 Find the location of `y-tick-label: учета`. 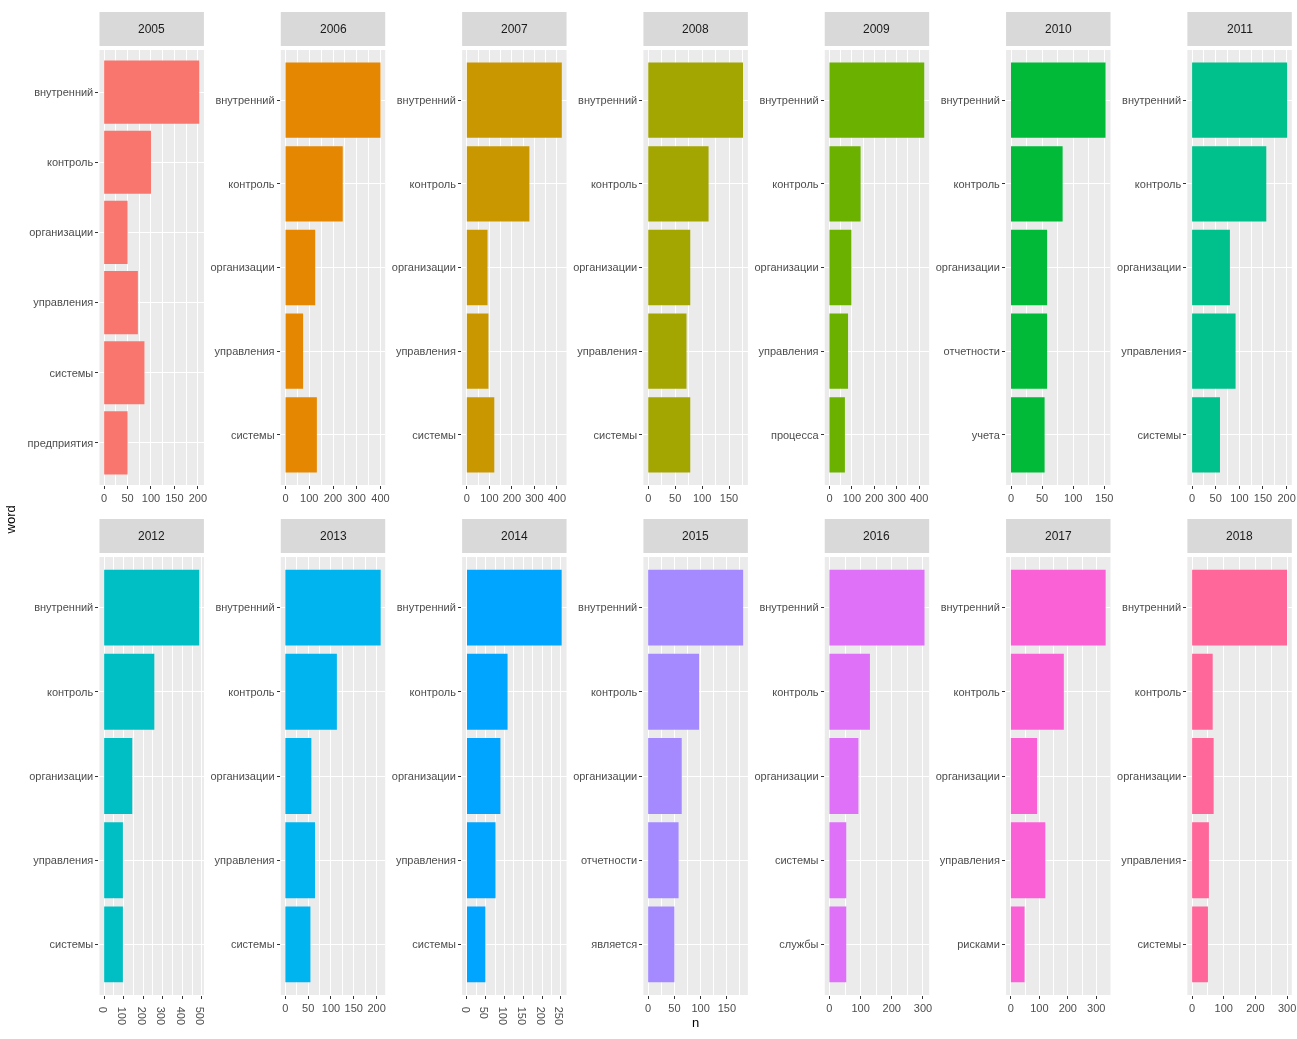

y-tick-label: учета is located at coordinates (986, 434).